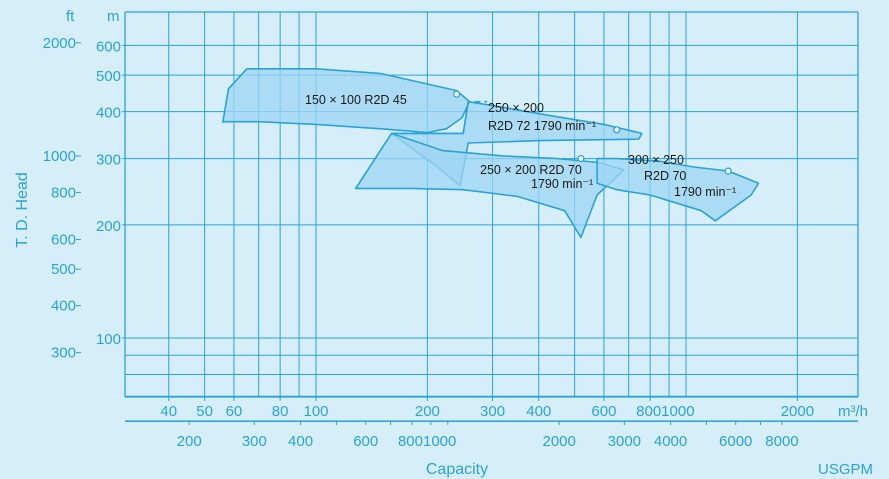 This screenshot has width=889, height=479. Describe the element at coordinates (797, 411) in the screenshot. I see `x-tick-label: 2000` at that location.